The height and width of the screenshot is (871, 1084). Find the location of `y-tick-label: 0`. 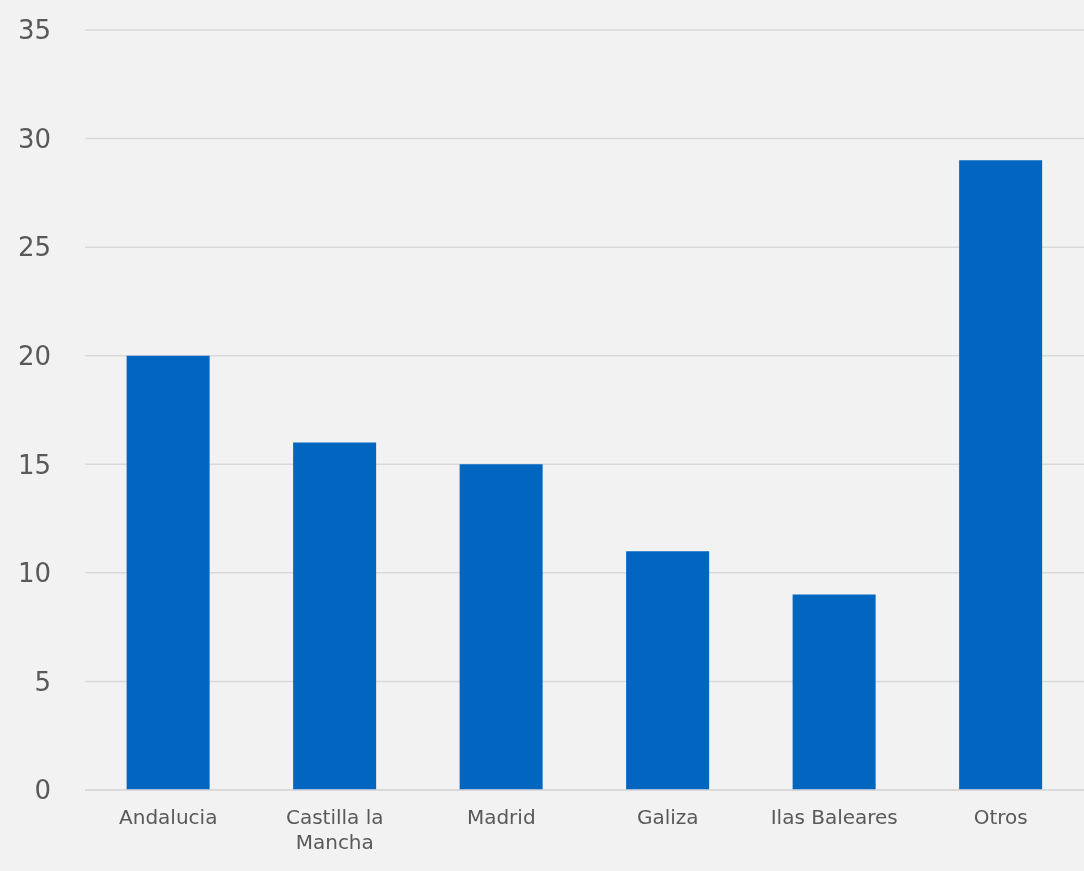

y-tick-label: 0 is located at coordinates (42, 790).